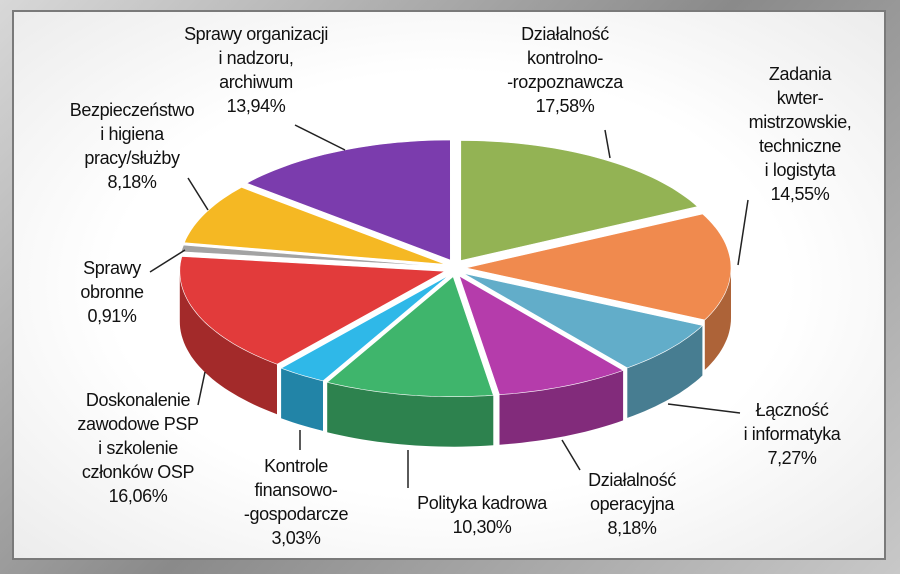 Image resolution: width=900 pixels, height=574 pixels. I want to click on value-label: 13,94%, so click(256, 106).